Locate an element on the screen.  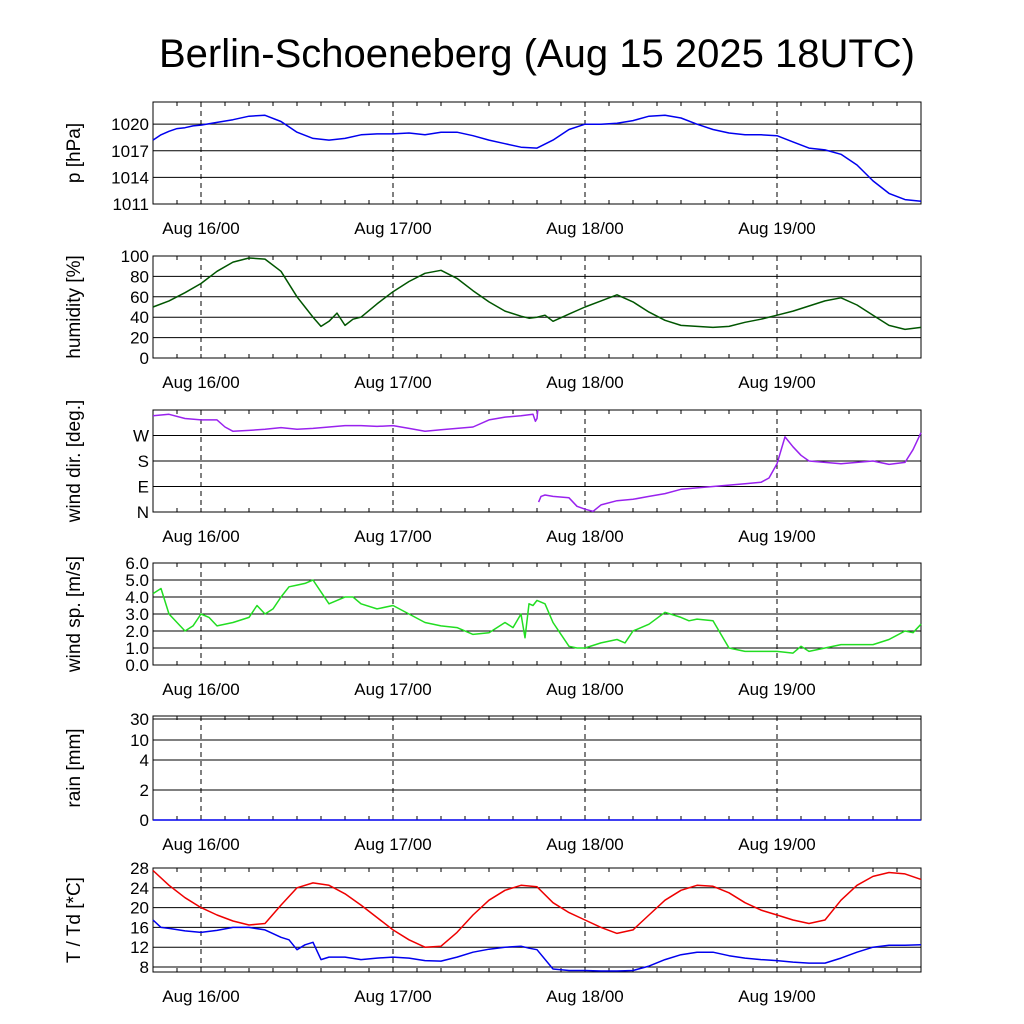
y-tick-label: E is located at coordinates (143, 487).